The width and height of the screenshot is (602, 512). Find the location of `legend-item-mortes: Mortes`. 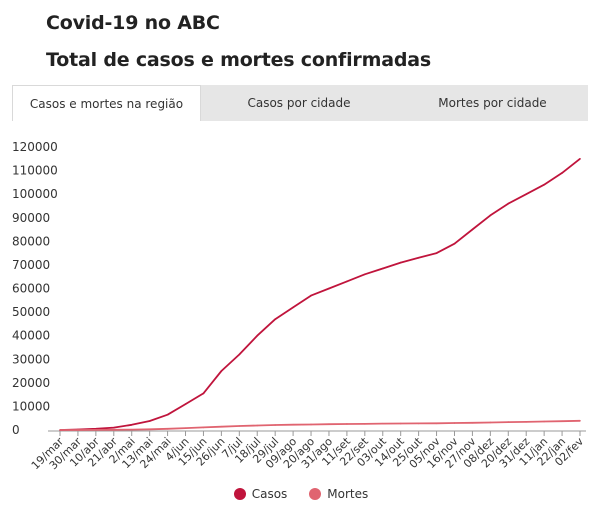

legend-item-mortes: Mortes is located at coordinates (338, 494).